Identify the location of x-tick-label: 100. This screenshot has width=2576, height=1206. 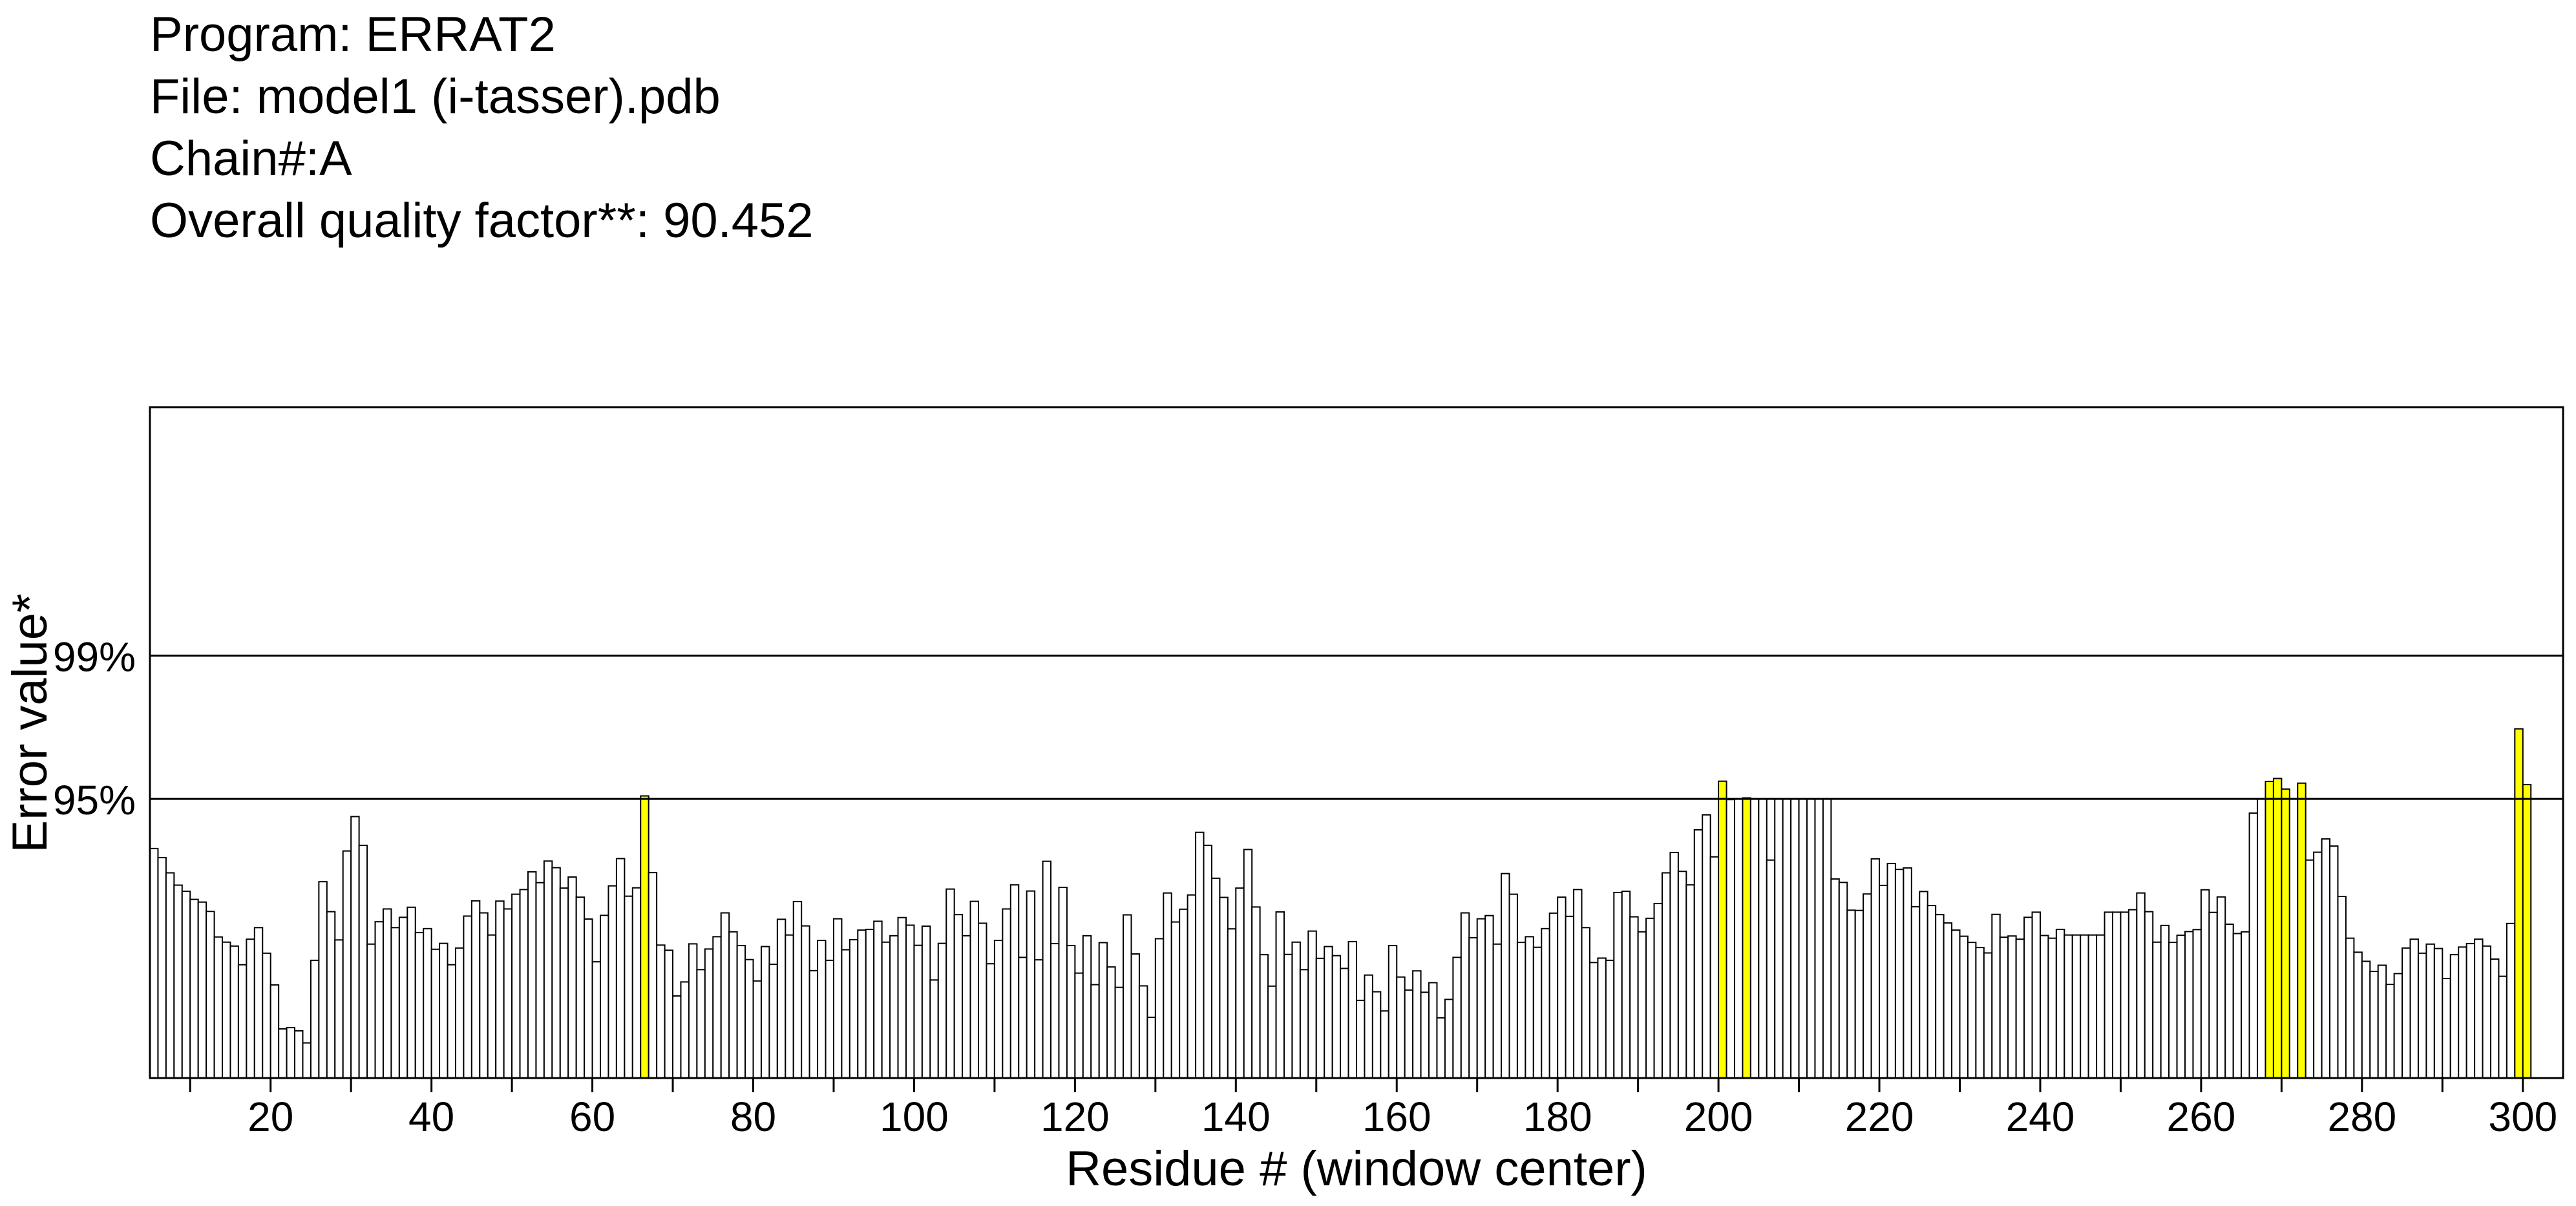
(914, 1117).